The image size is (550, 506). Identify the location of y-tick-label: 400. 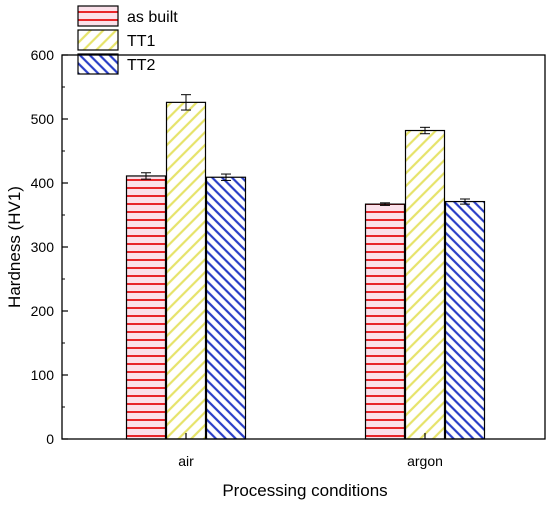
(43, 183).